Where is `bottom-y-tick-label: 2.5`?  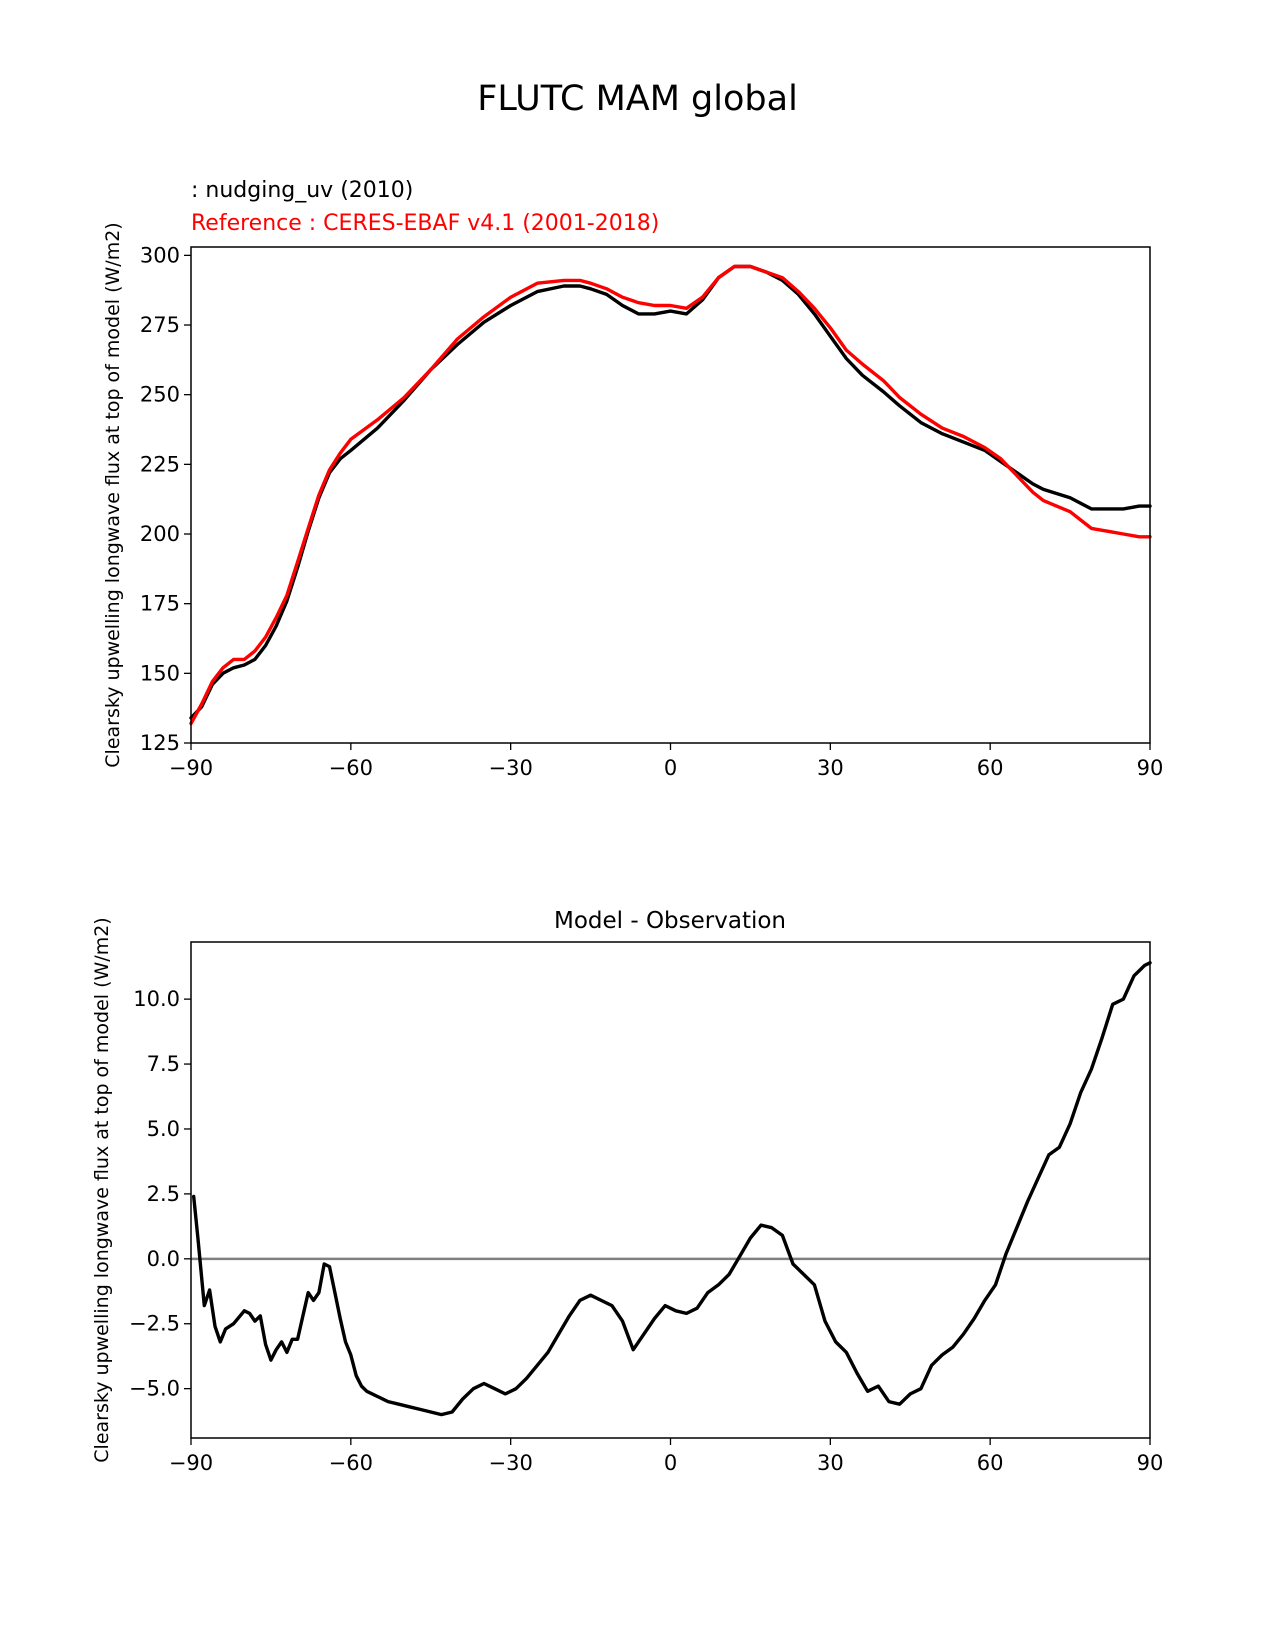 bottom-y-tick-label: 2.5 is located at coordinates (163, 1194).